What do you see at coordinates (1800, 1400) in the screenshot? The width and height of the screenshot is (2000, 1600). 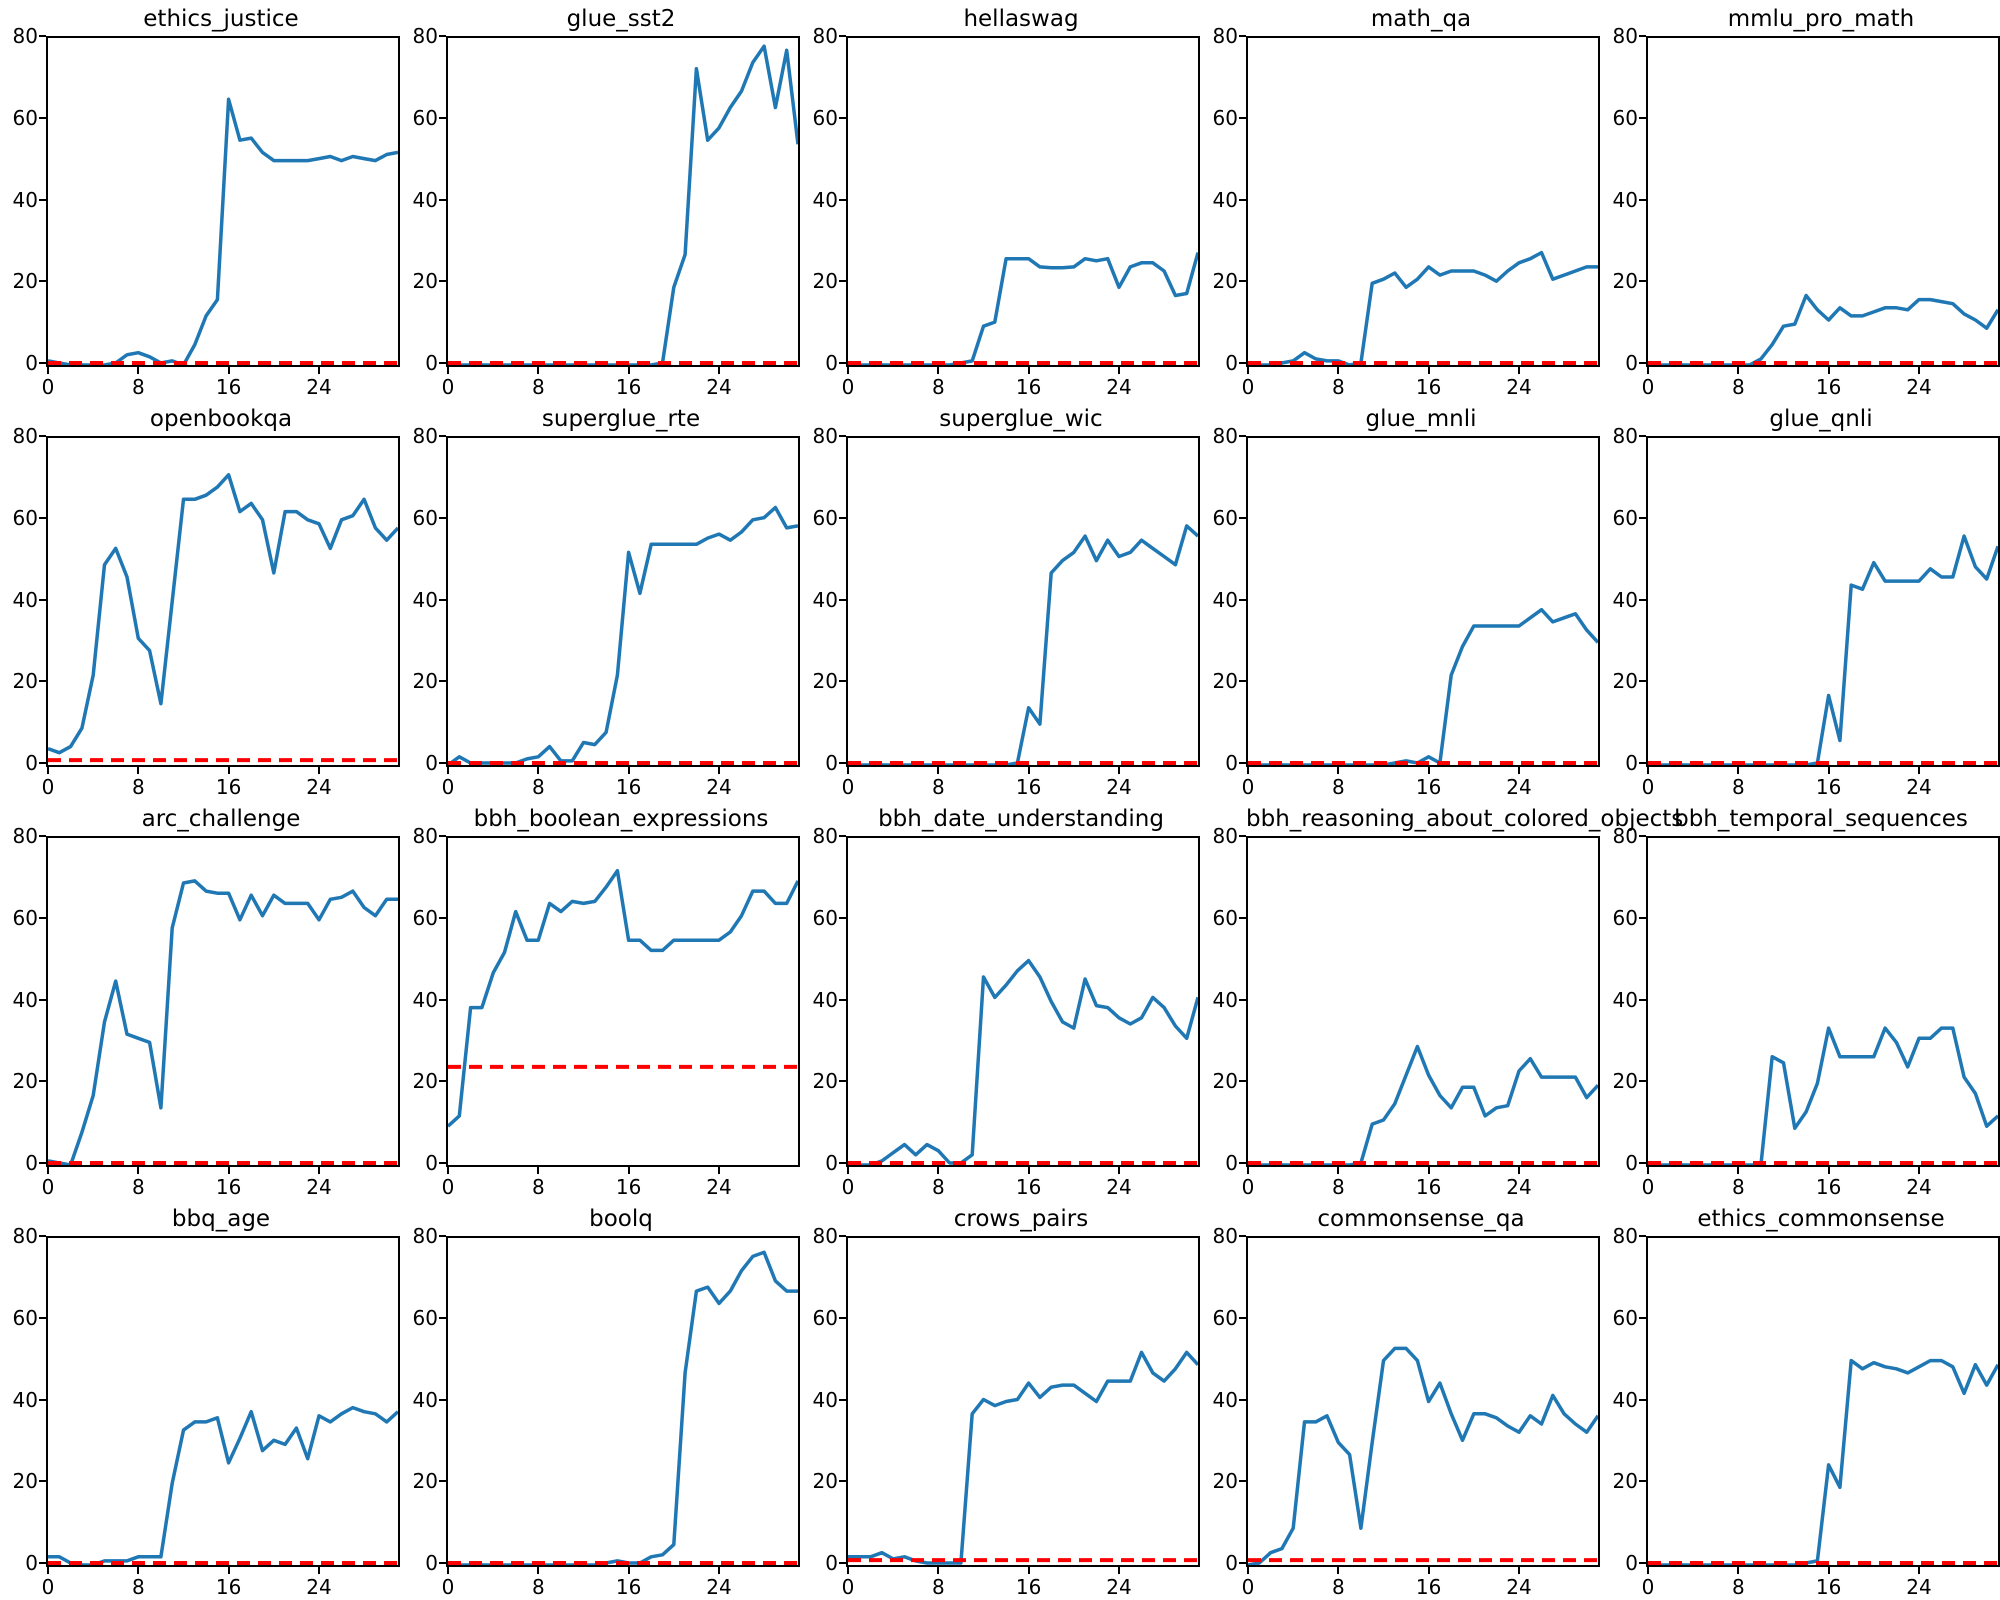 I see `subplot-ethics_commonsense: ethics_commonsense 0 20 40 60 80 0 8 16 24` at bounding box center [1800, 1400].